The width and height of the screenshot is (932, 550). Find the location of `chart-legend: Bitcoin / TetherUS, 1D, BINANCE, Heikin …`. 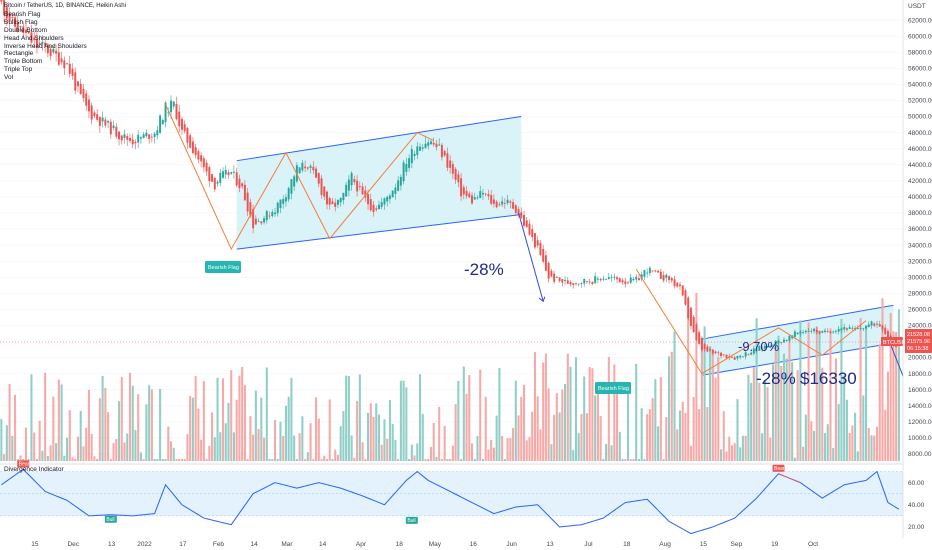

chart-legend: Bitcoin / TetherUS, 1D, BINANCE, Heikin … is located at coordinates (65, 42).